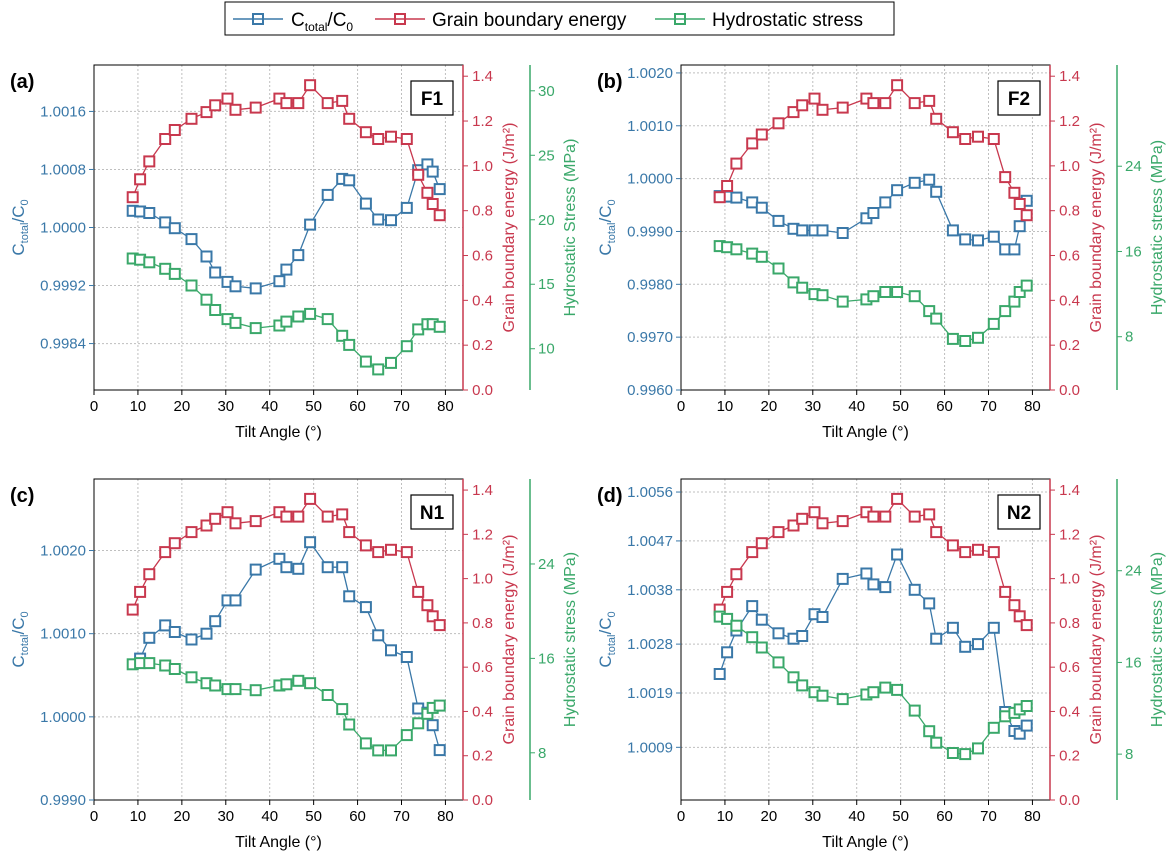 The height and width of the screenshot is (865, 1174). Describe the element at coordinates (612, 614) in the screenshot. I see `y-left-label-sub2: 0` at that location.